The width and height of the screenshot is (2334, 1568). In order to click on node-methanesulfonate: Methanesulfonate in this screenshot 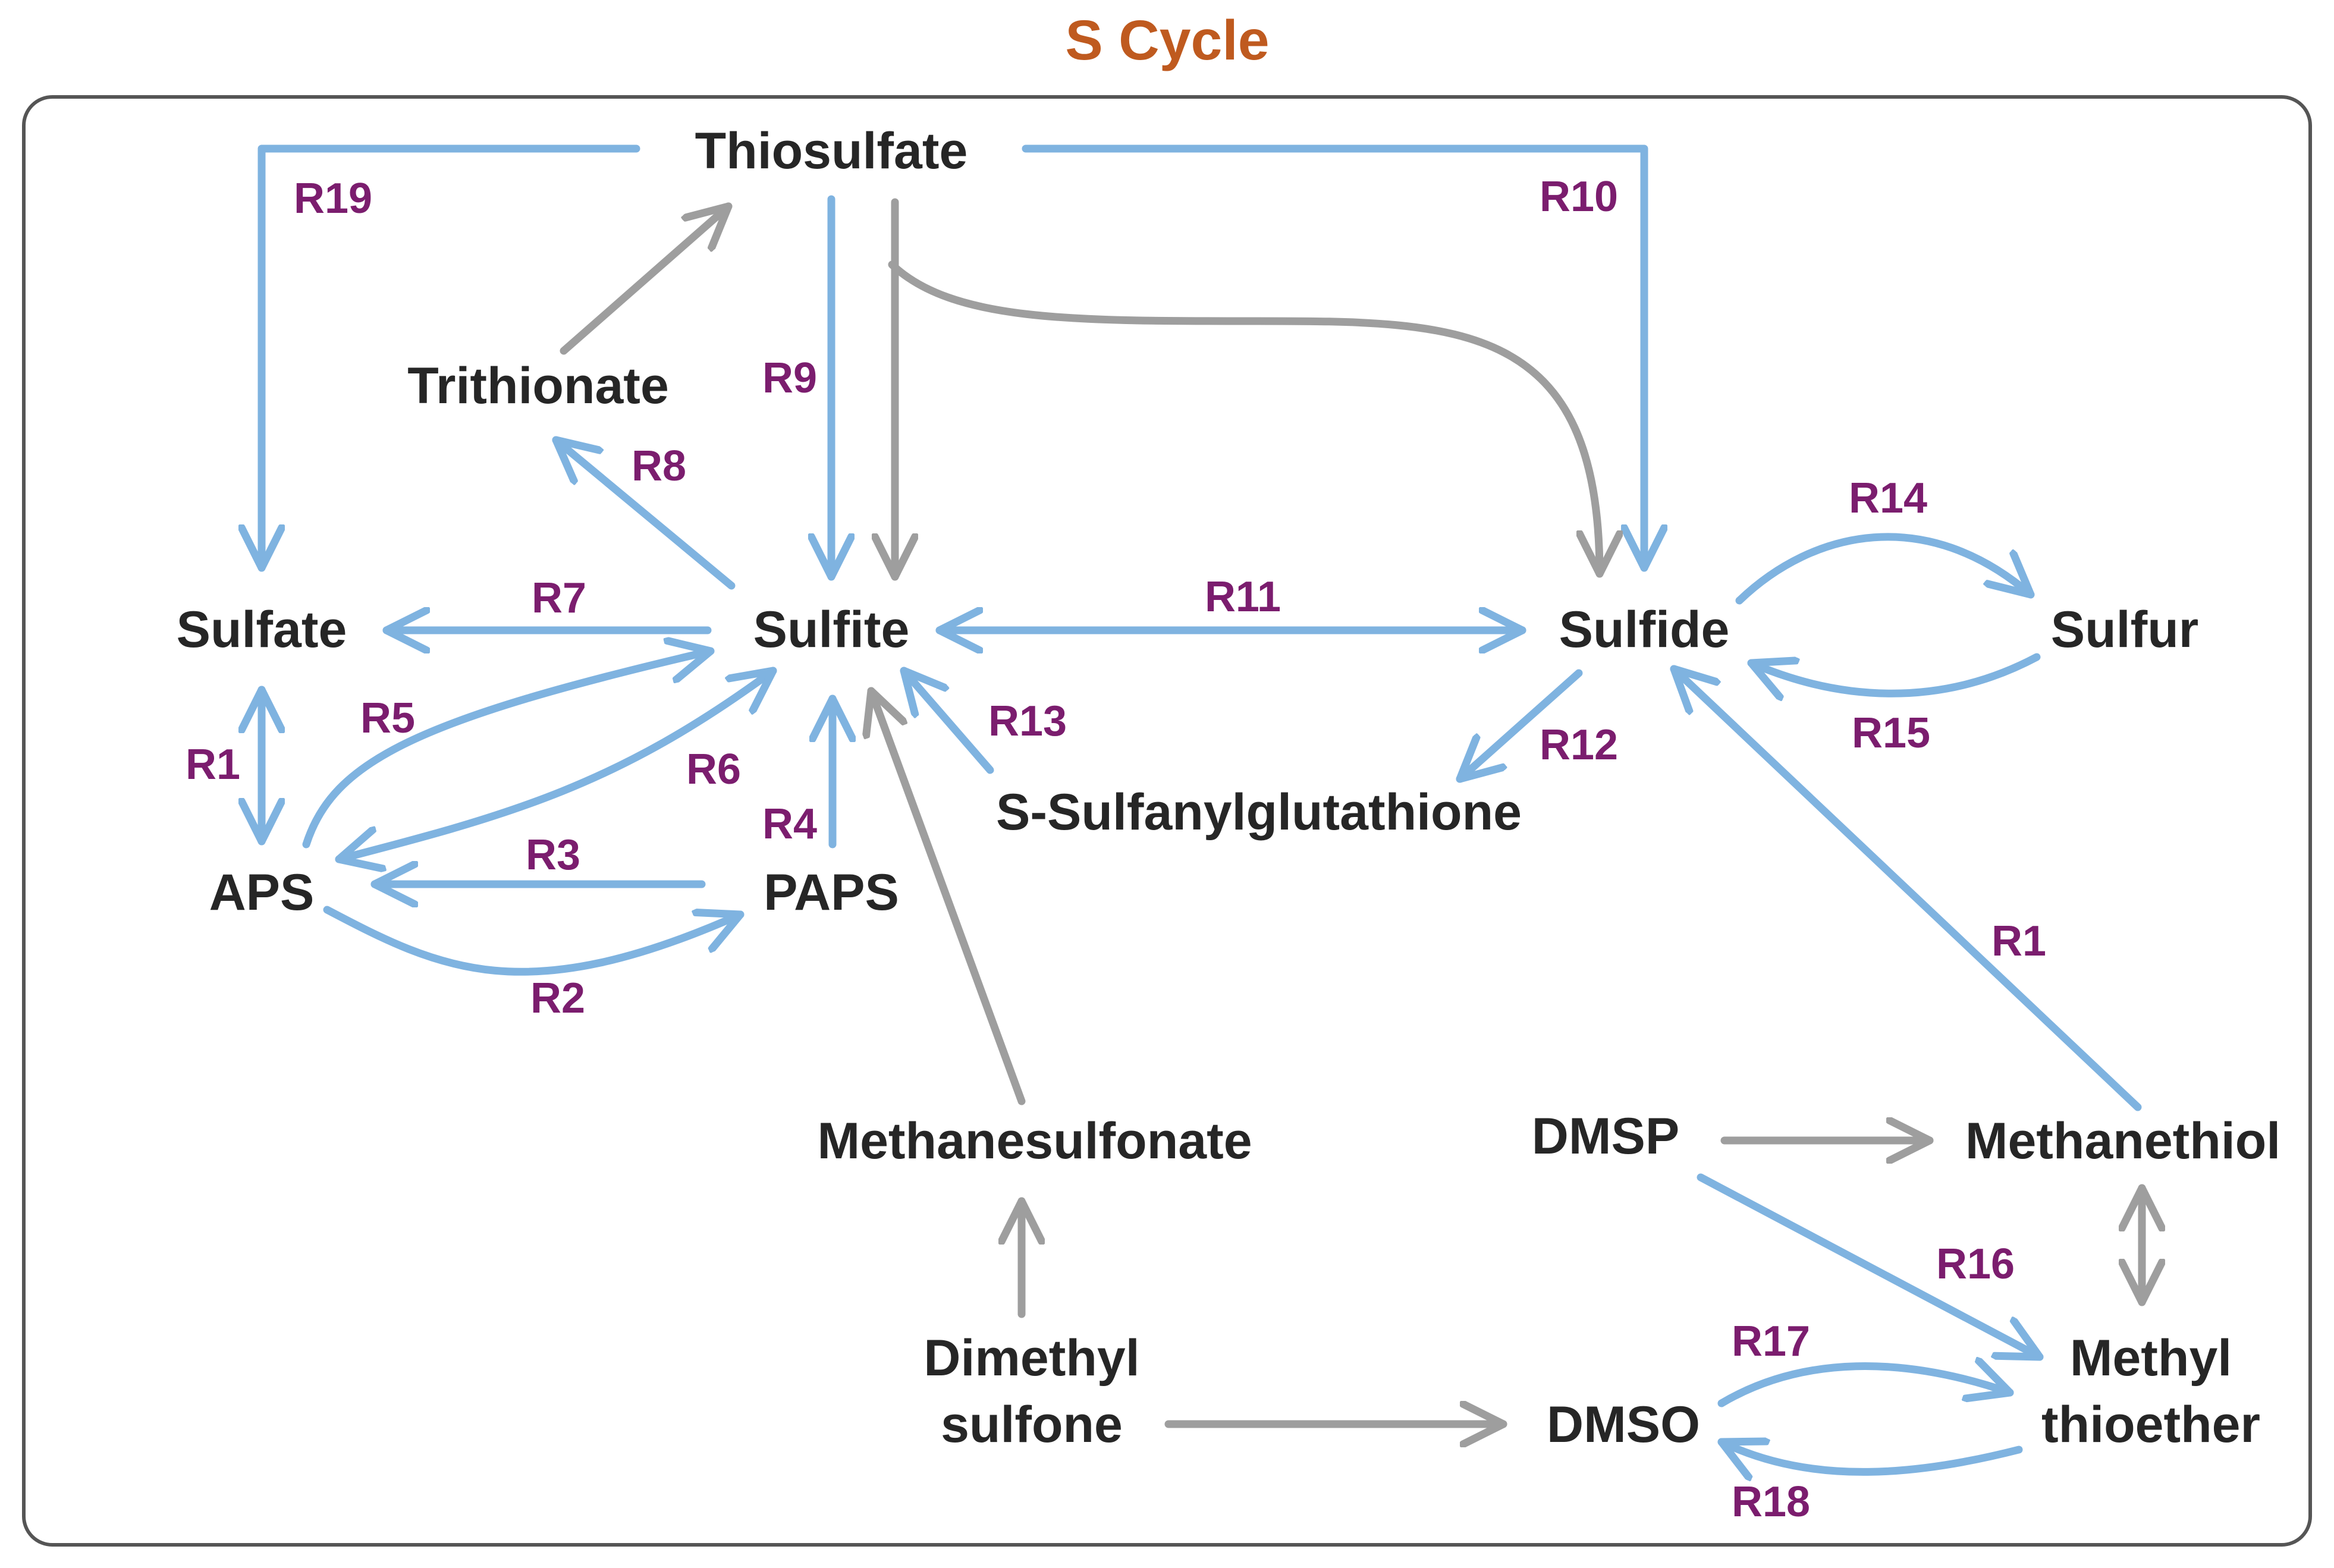, I will do `click(1034, 1141)`.